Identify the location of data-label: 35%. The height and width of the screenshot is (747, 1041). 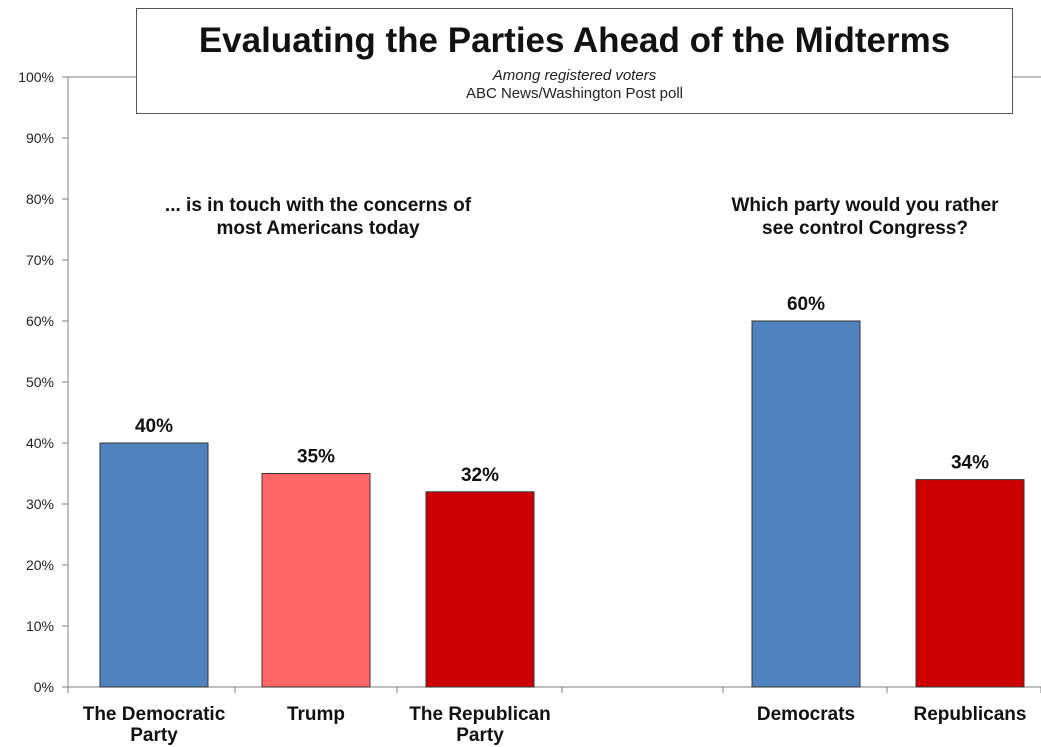
(316, 457).